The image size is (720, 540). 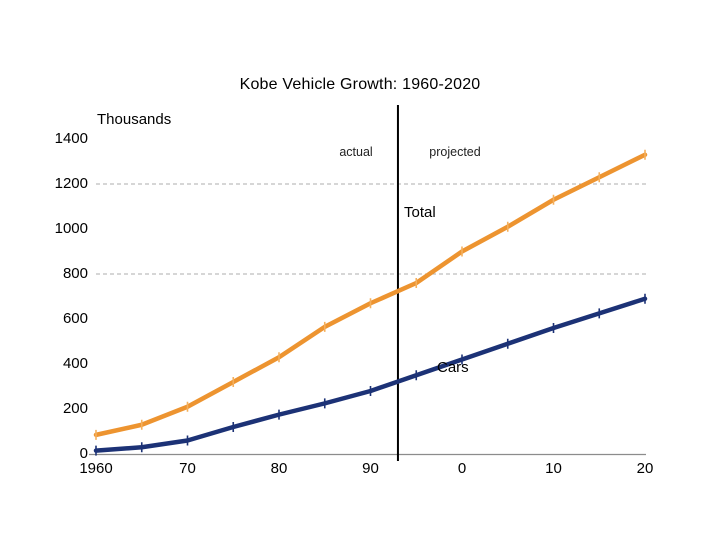 I want to click on x-tick-label-1980: 80, so click(x=279, y=468).